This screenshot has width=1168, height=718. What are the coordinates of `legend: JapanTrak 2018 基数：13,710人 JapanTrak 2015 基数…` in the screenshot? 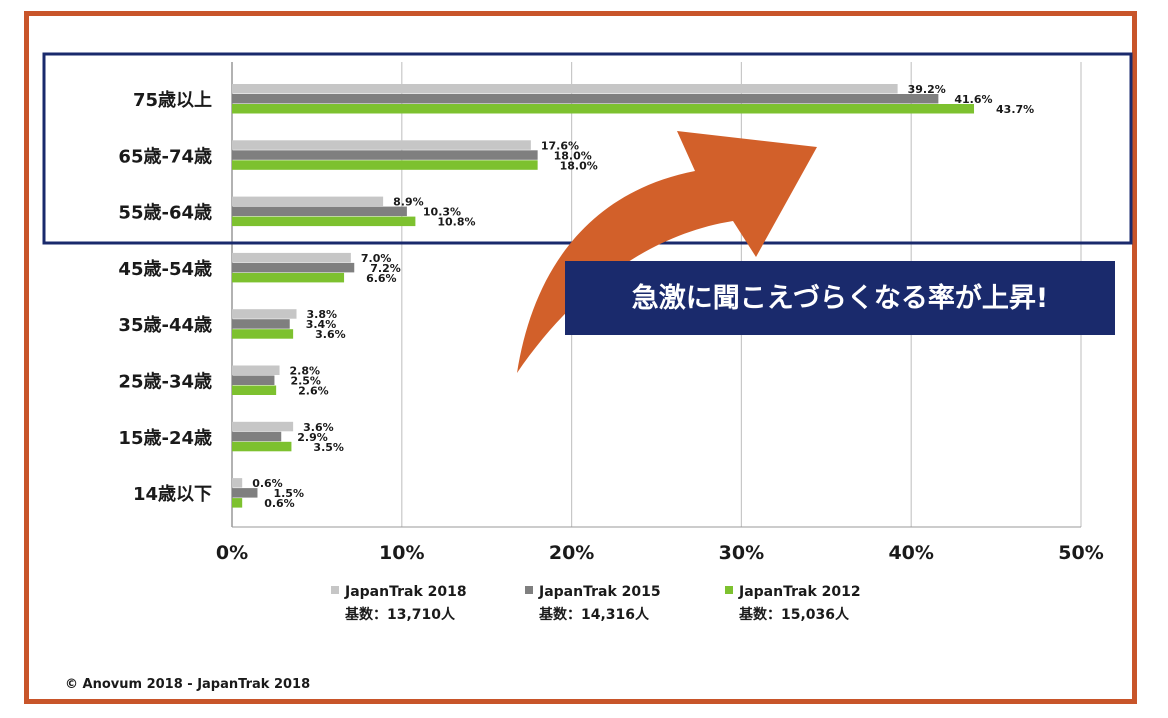 It's located at (596, 603).